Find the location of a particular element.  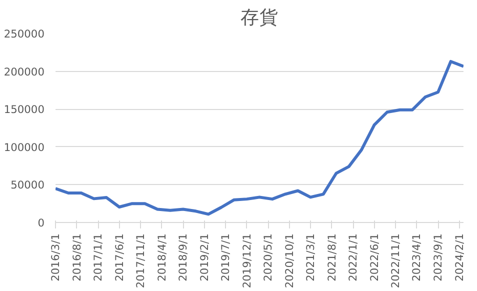

x-tick-label: 2019/12/1 is located at coordinates (247, 261).